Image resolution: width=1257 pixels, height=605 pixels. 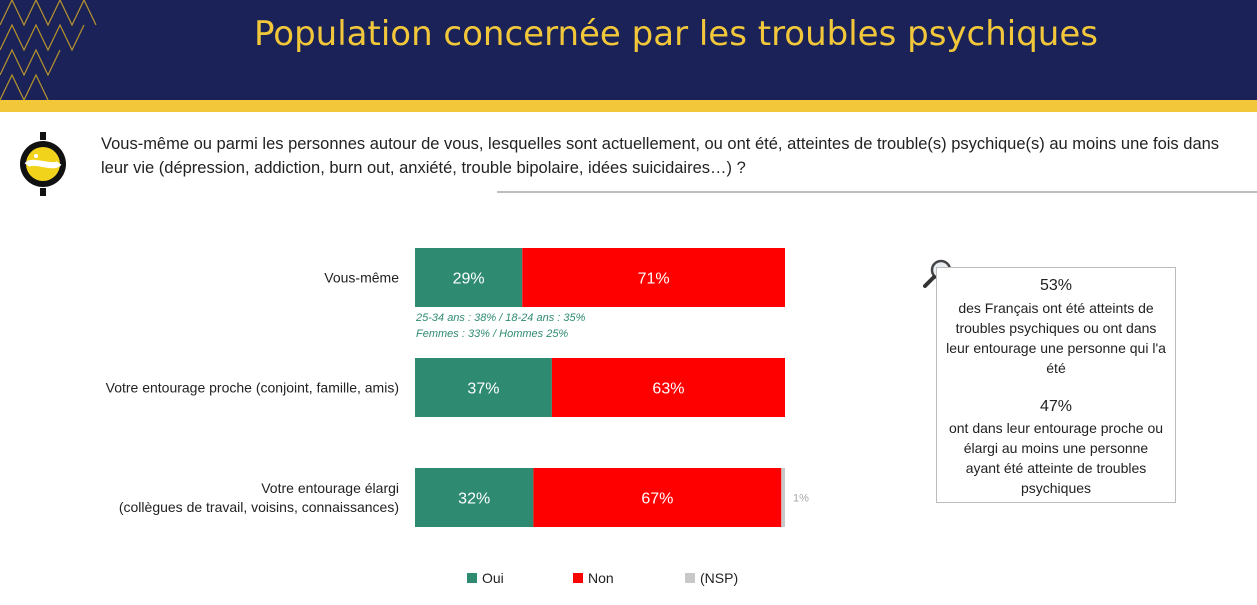 I want to click on category-label: Vous-même, so click(x=361, y=278).